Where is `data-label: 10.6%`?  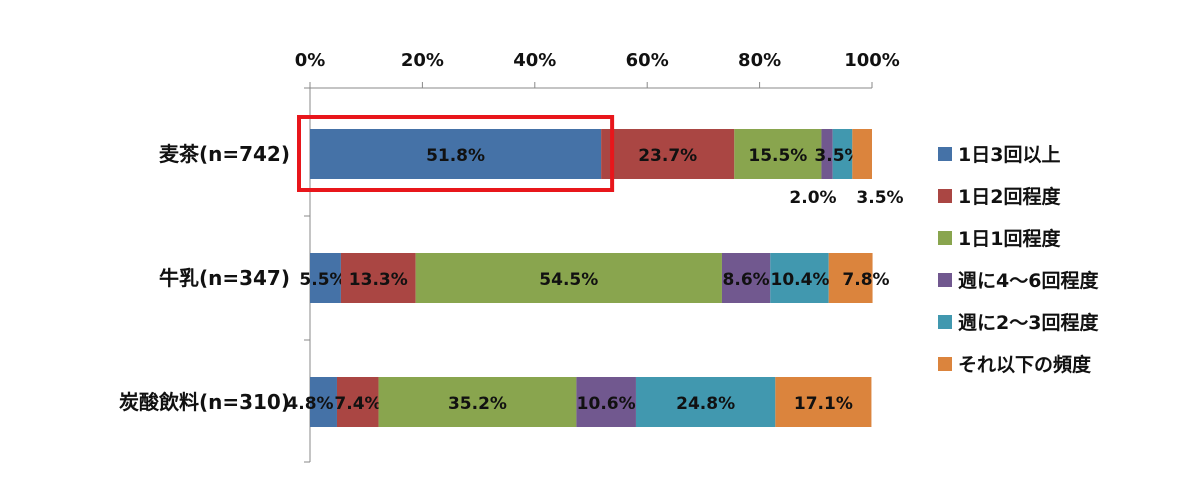
data-label: 10.6% is located at coordinates (606, 404).